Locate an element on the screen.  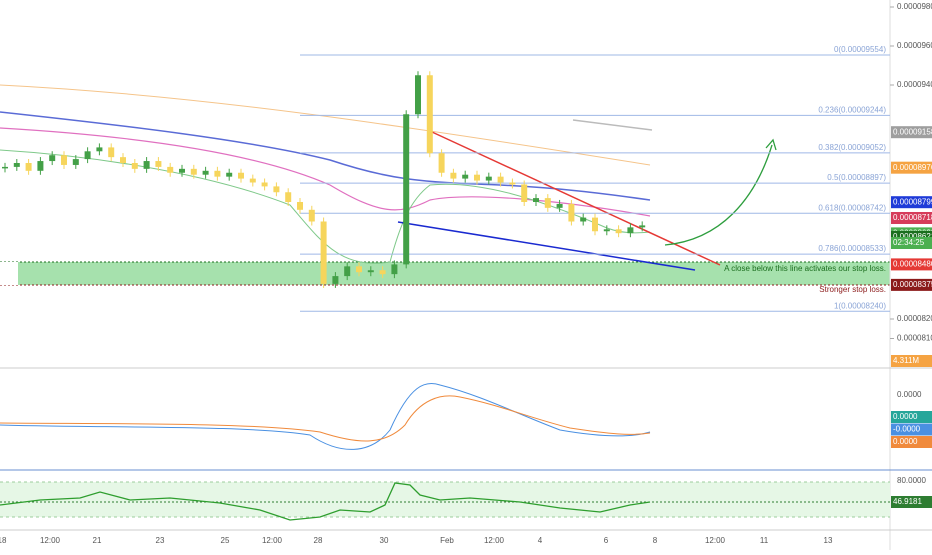
zone-gap is located at coordinates (9, 273).